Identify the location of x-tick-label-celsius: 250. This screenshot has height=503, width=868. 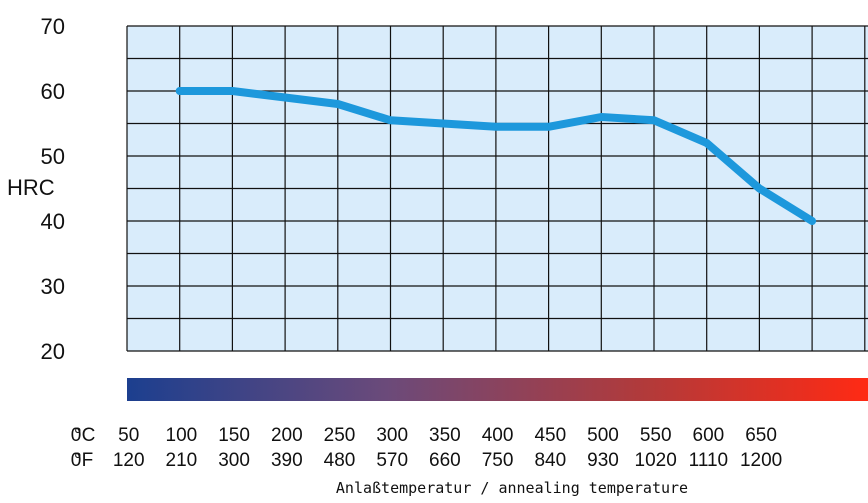
(340, 435).